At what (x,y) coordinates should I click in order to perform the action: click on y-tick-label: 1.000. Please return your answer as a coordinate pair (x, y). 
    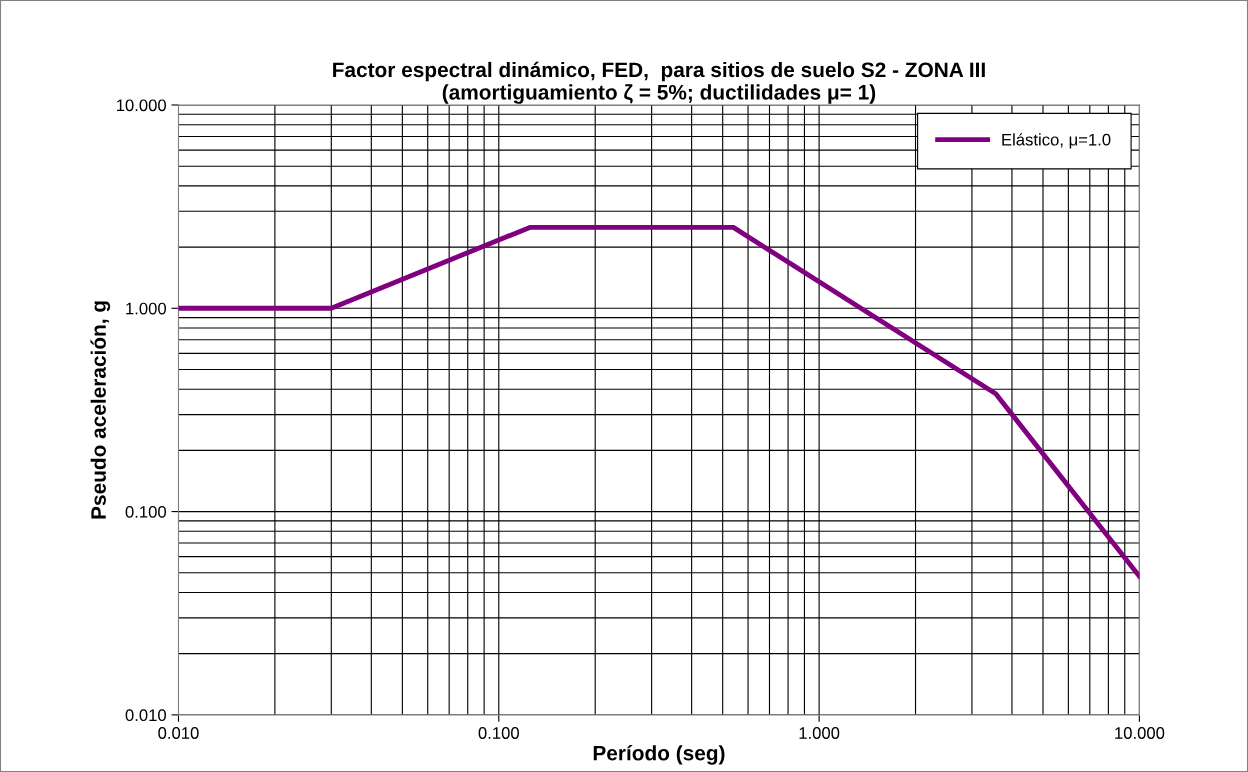
    Looking at the image, I should click on (146, 308).